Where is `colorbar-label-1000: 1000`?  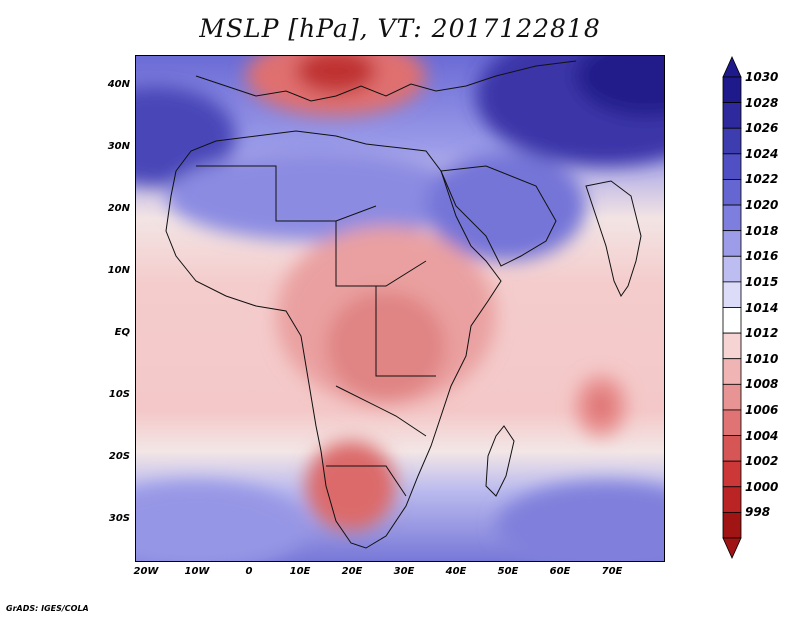 colorbar-label-1000: 1000 is located at coordinates (762, 486).